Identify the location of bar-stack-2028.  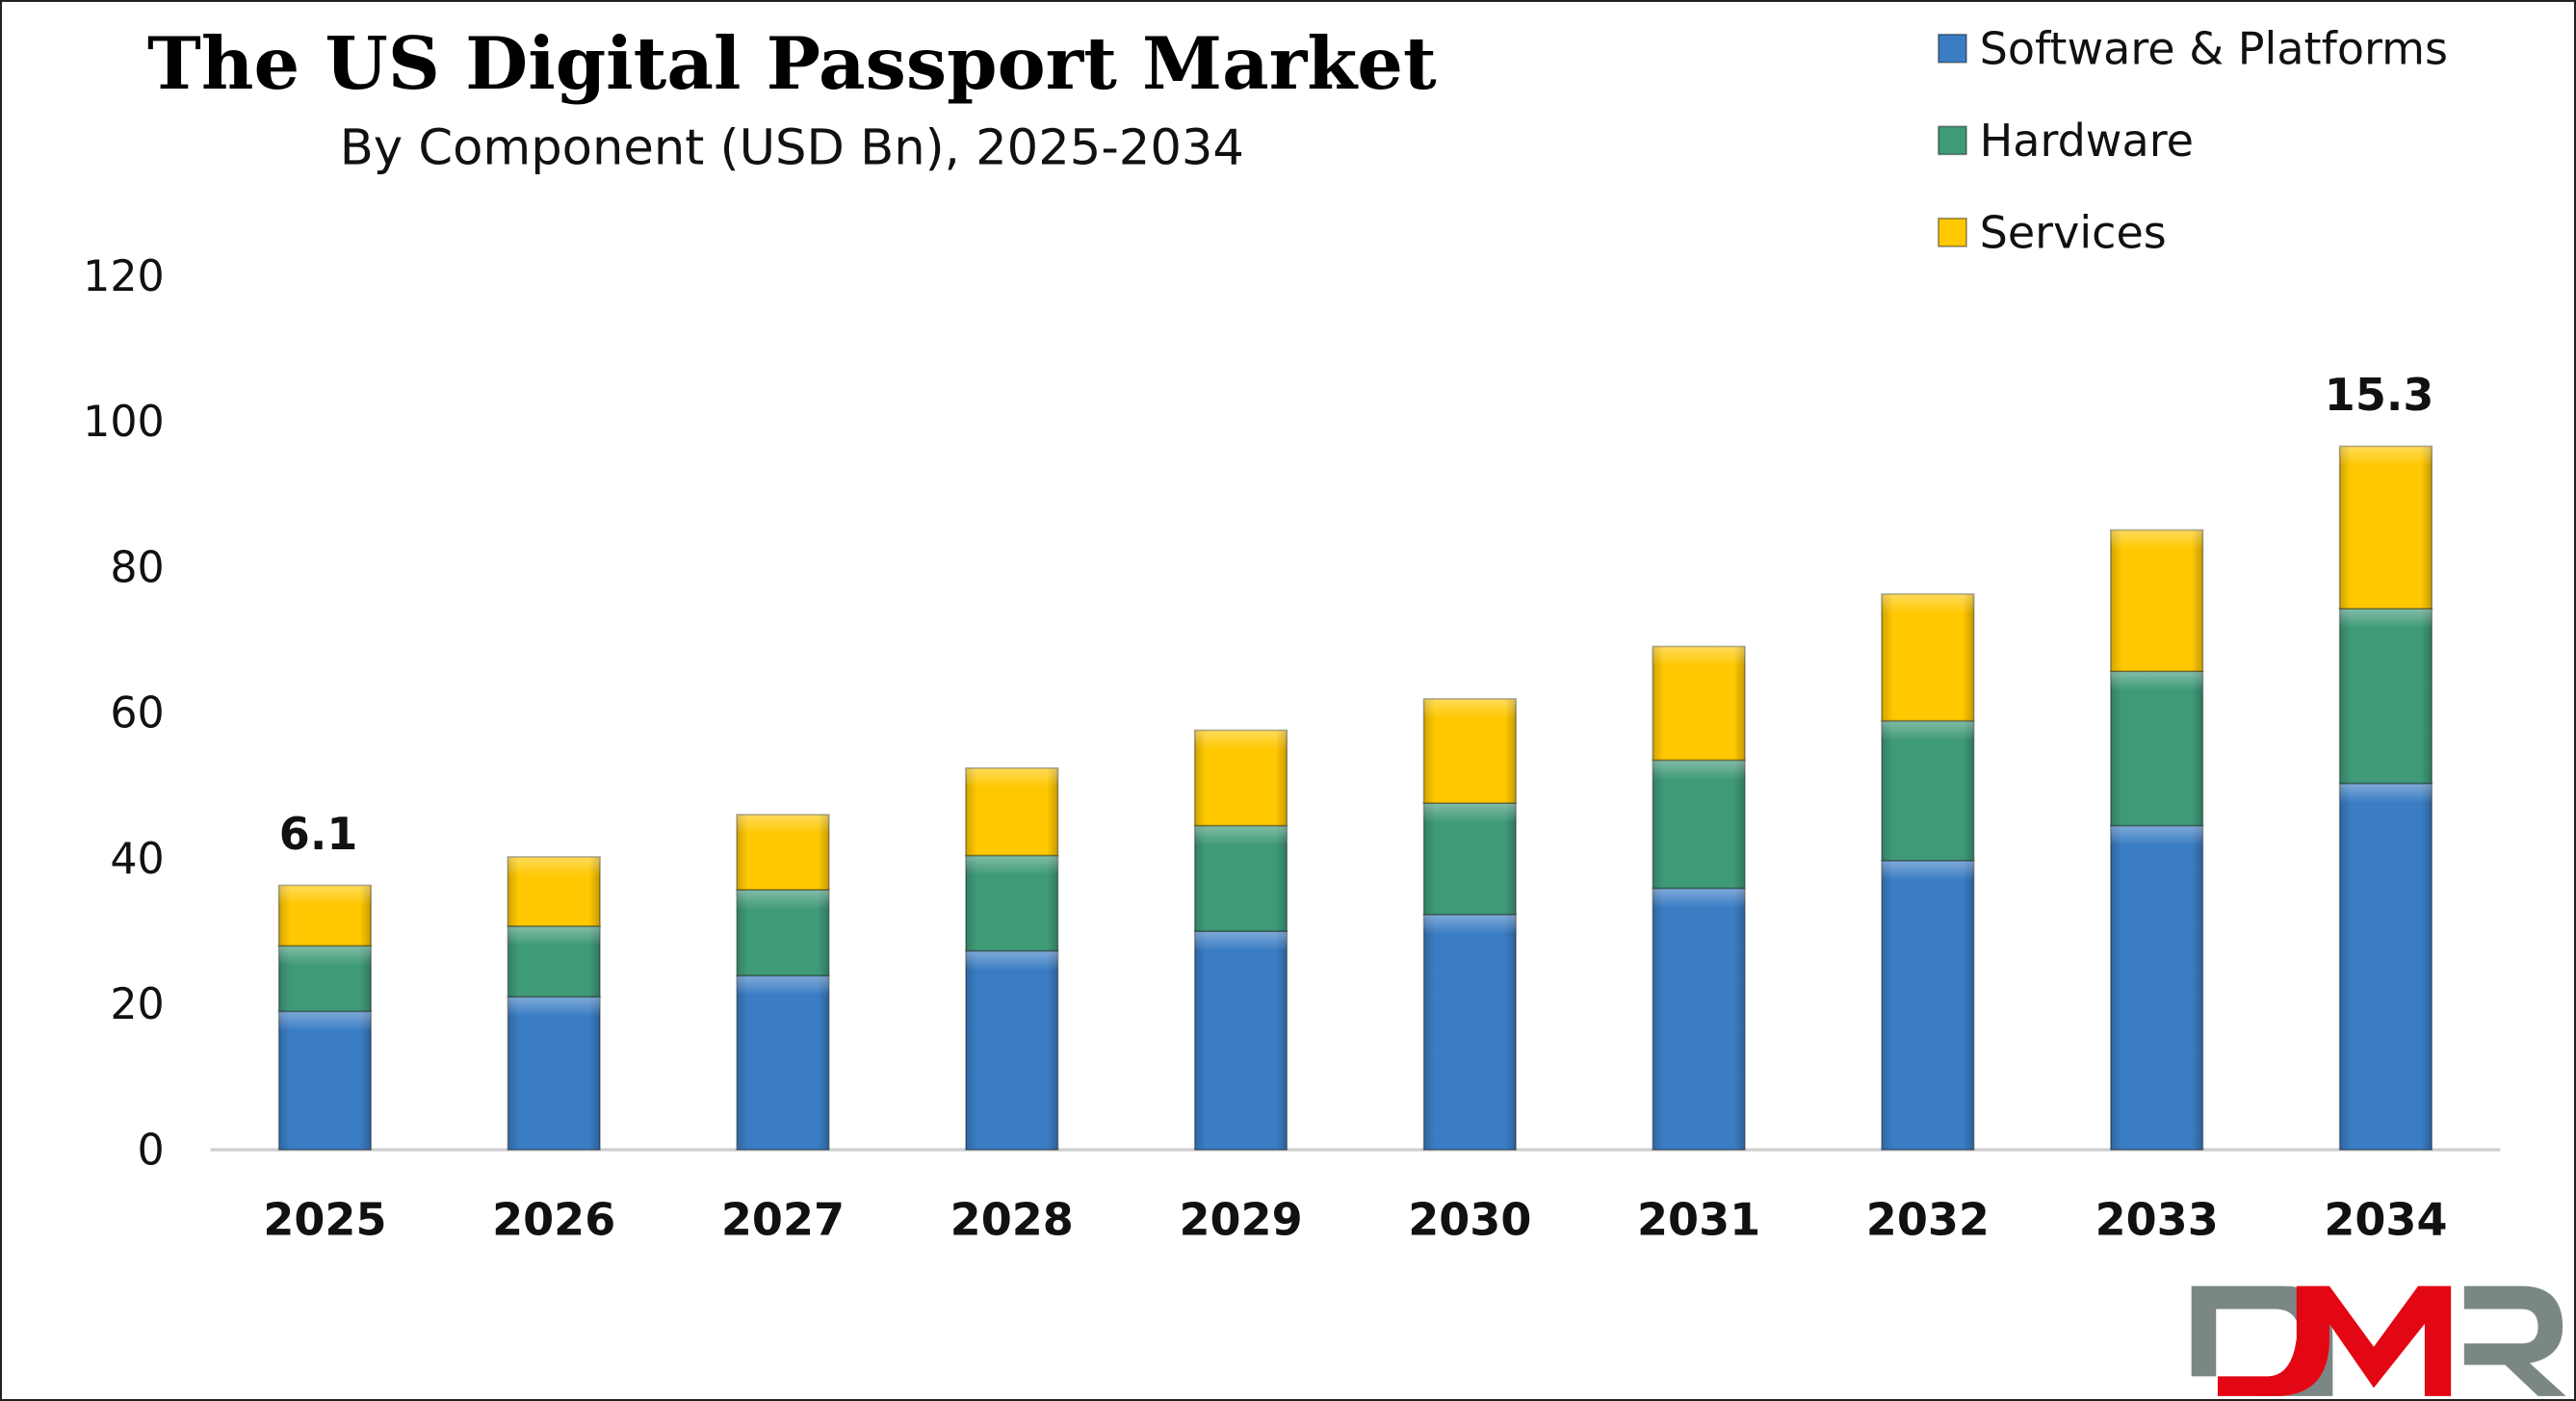
(1012, 958).